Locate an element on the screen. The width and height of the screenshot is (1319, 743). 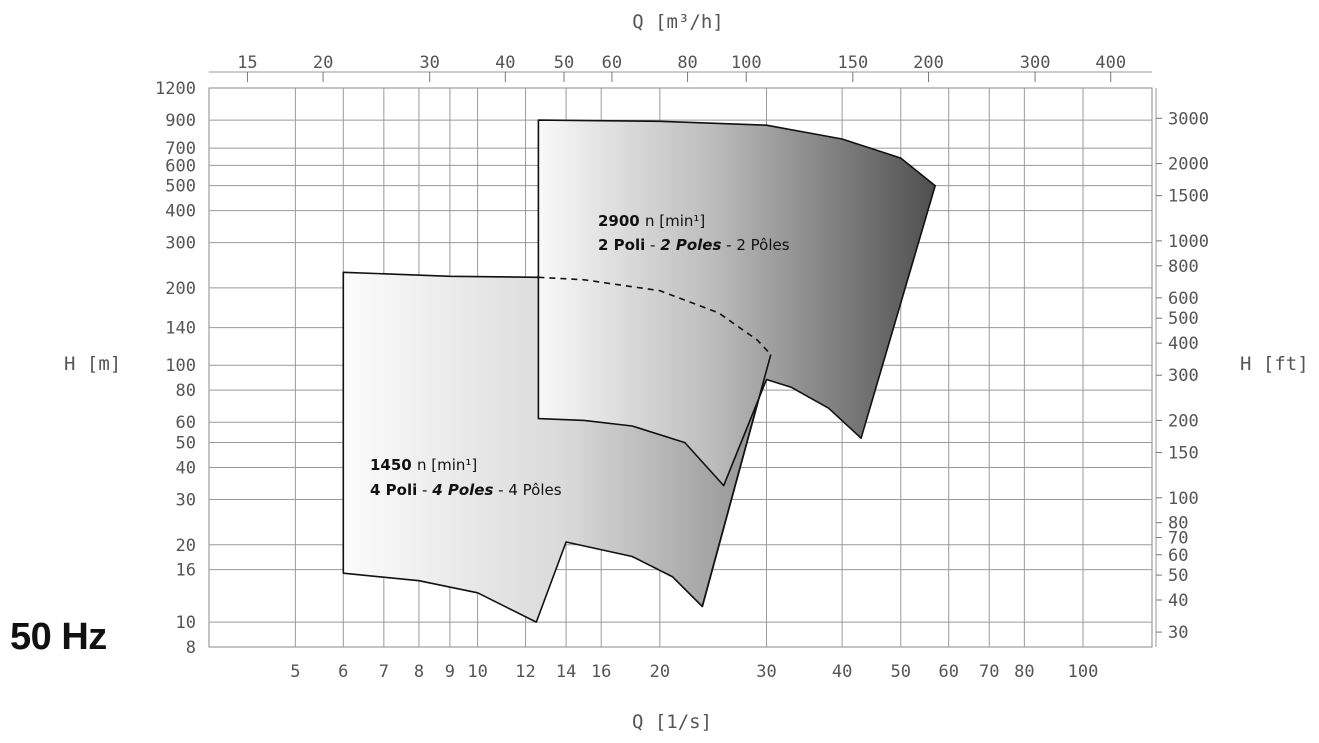
x-top-tick-label: 40 is located at coordinates (505, 63).